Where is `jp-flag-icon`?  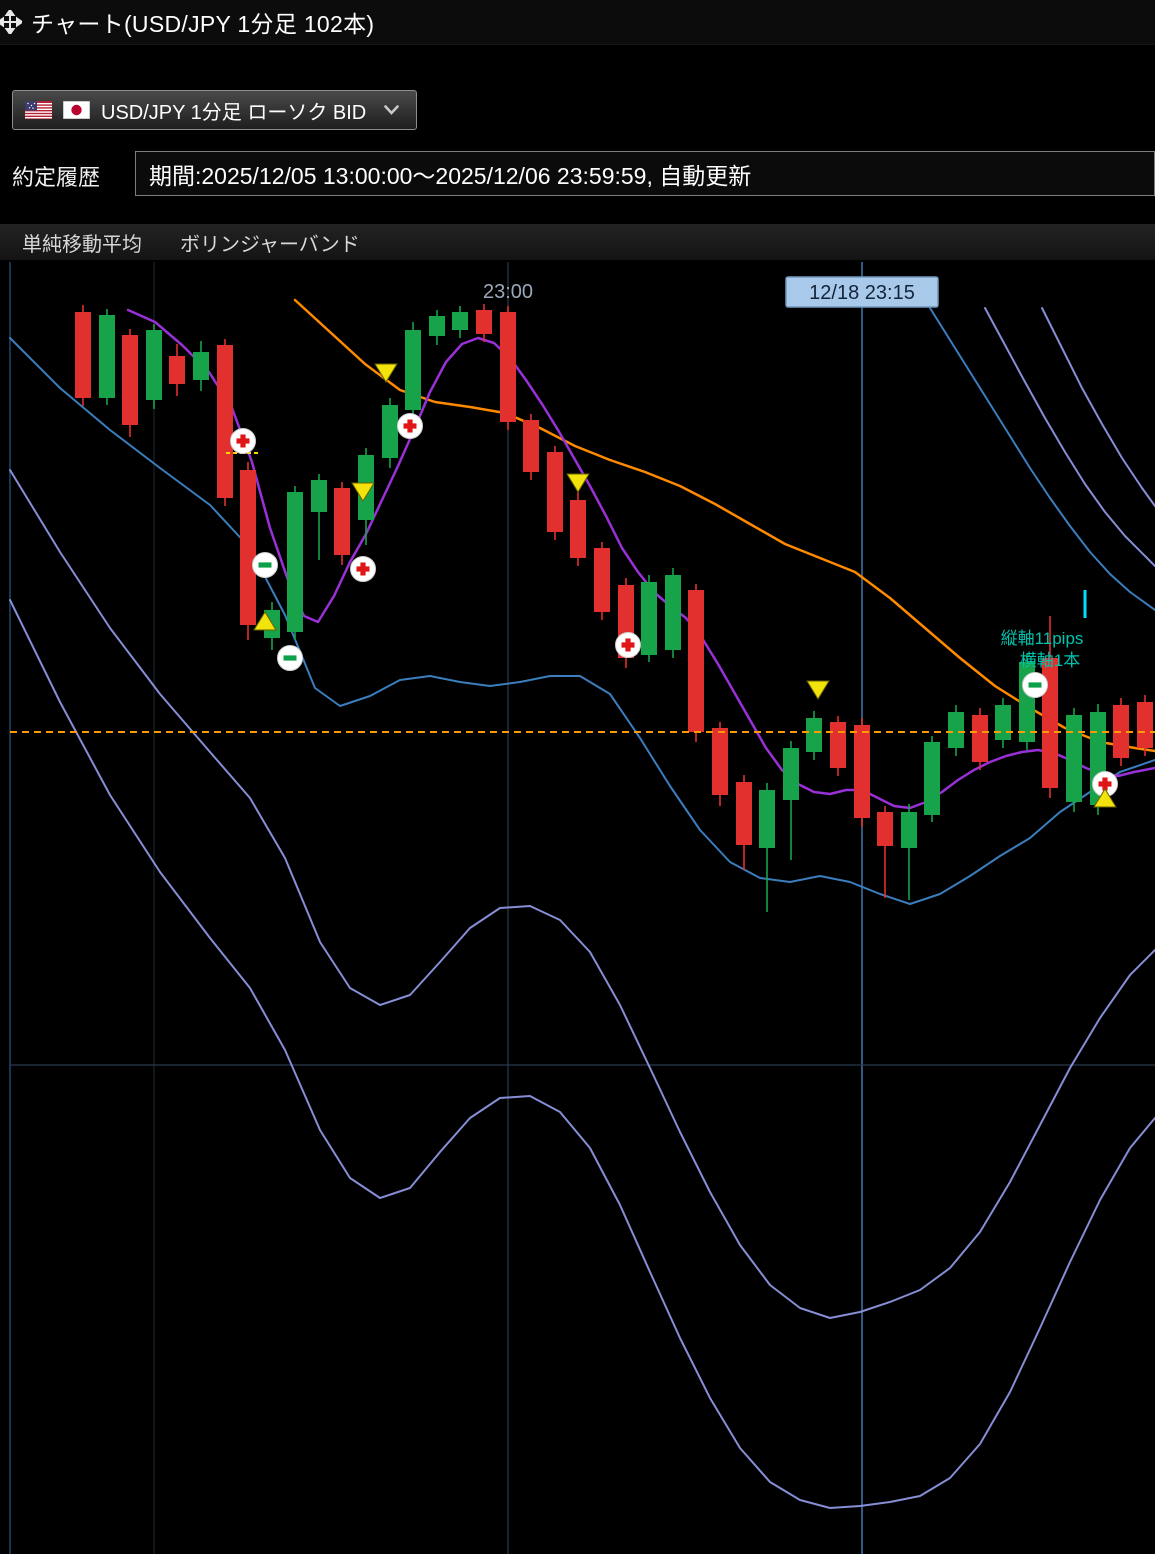
jp-flag-icon is located at coordinates (76, 110).